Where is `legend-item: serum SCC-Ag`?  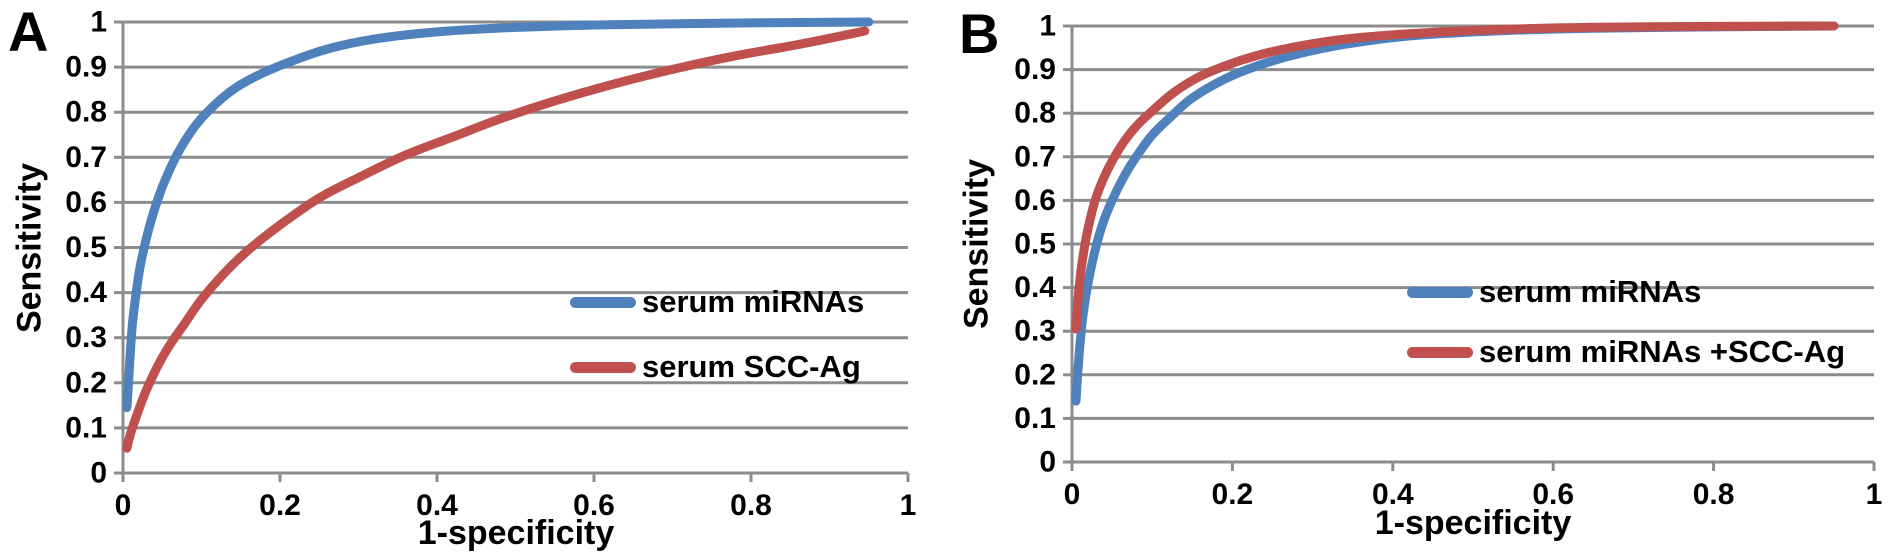 legend-item: serum SCC-Ag is located at coordinates (717, 367).